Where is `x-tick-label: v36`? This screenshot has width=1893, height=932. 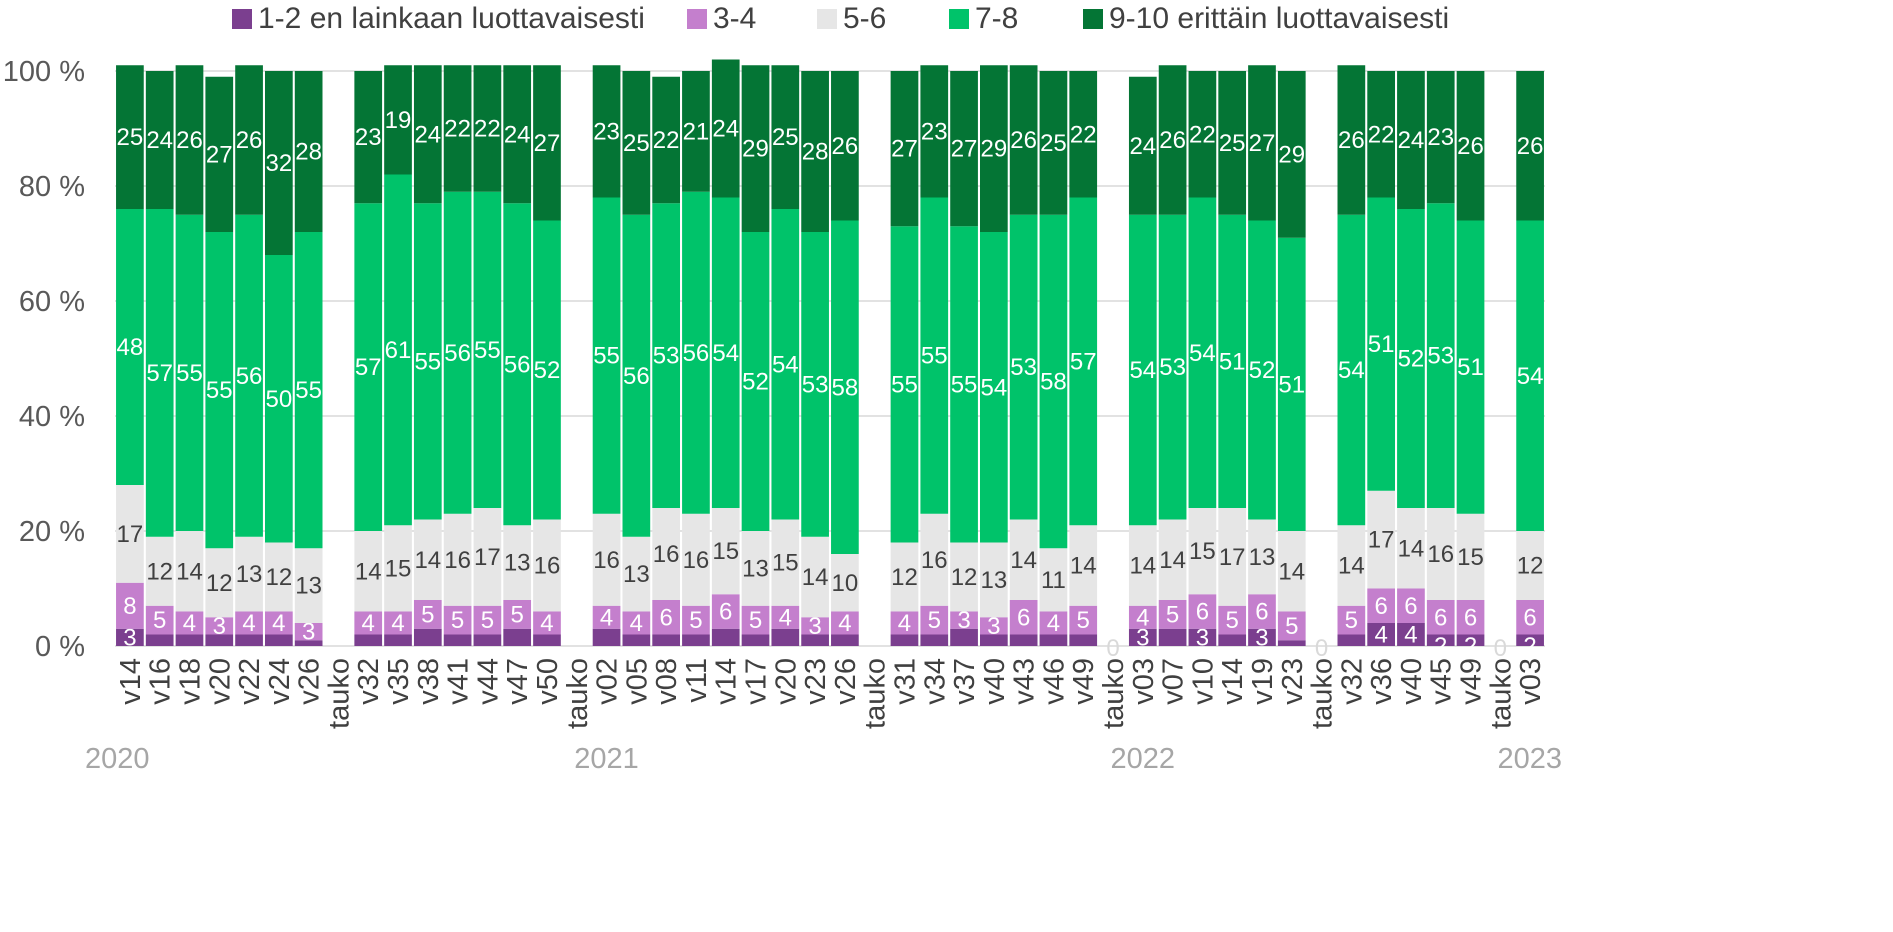 x-tick-label: v36 is located at coordinates (1382, 681).